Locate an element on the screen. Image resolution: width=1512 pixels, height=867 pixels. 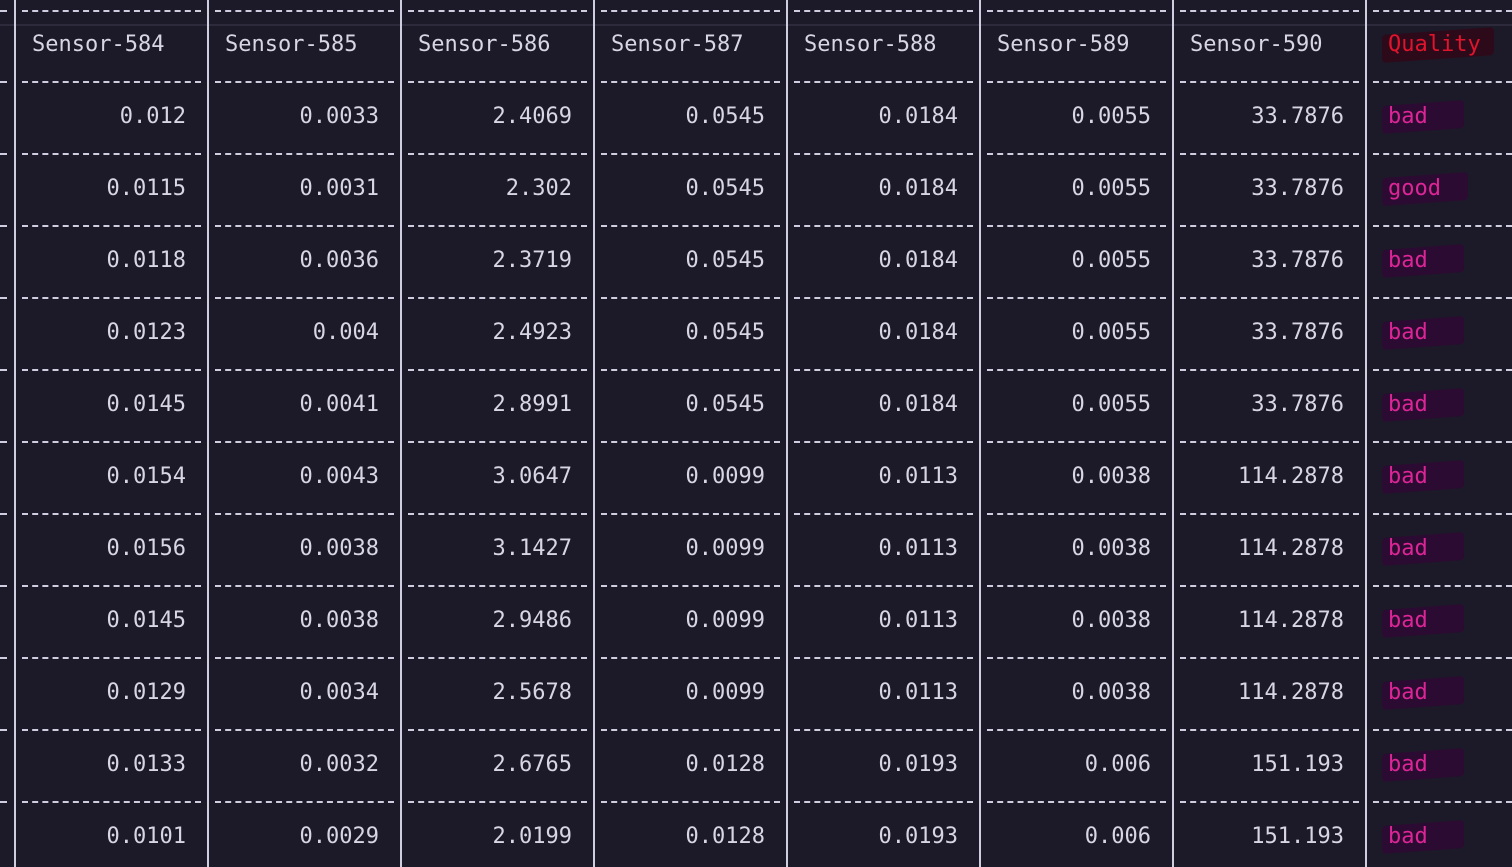
column-header-sensor-588: Sensor-588 is located at coordinates (870, 44).